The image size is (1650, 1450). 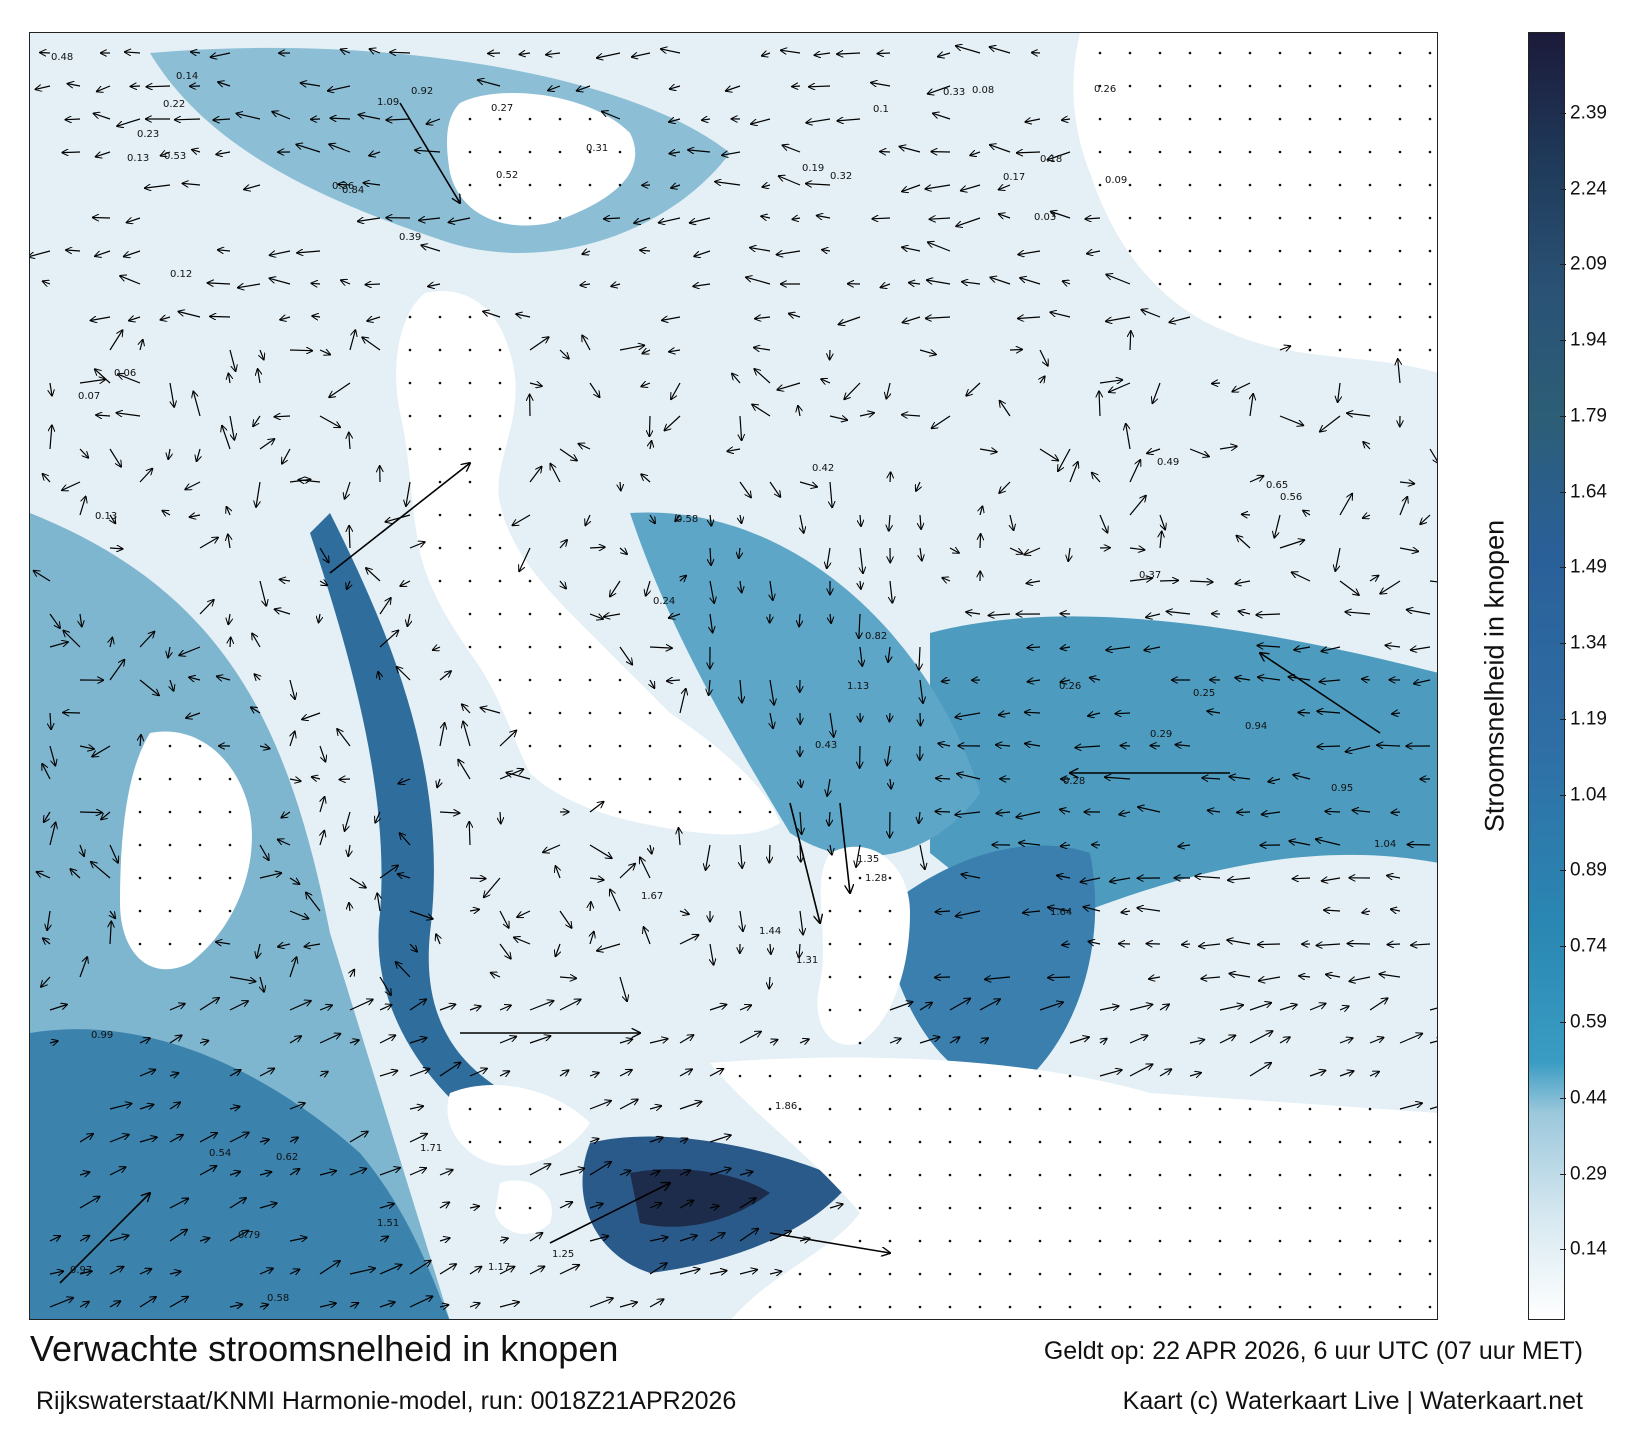 What do you see at coordinates (249, 1235) in the screenshot?
I see `speed-label: 0.79` at bounding box center [249, 1235].